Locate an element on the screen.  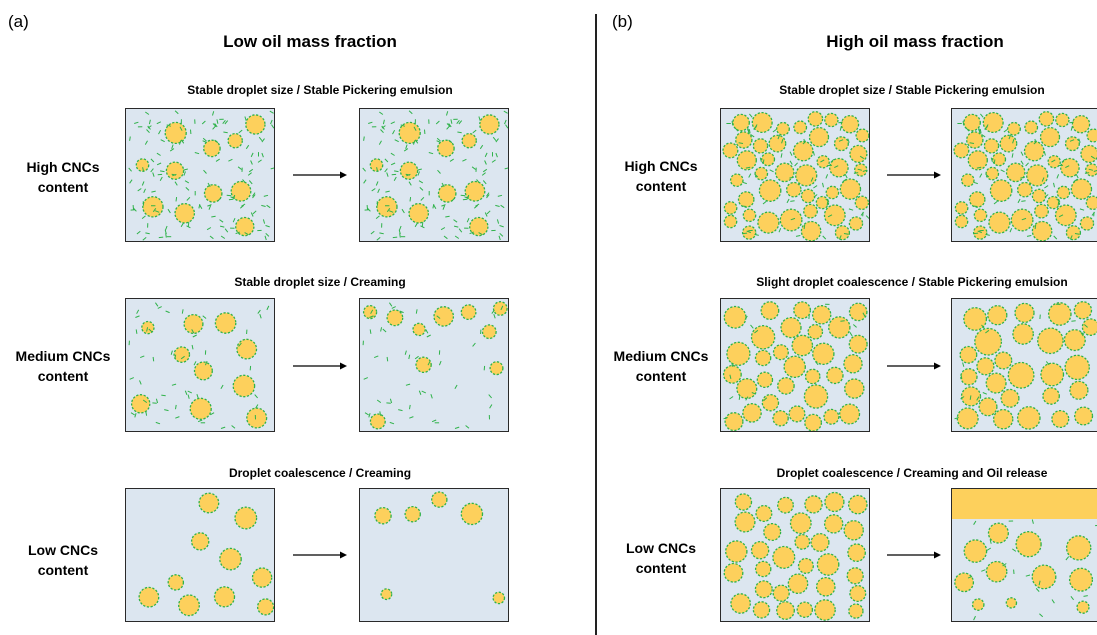
panel-a-row3-label: Low CNCs content is located at coordinates (63, 560).